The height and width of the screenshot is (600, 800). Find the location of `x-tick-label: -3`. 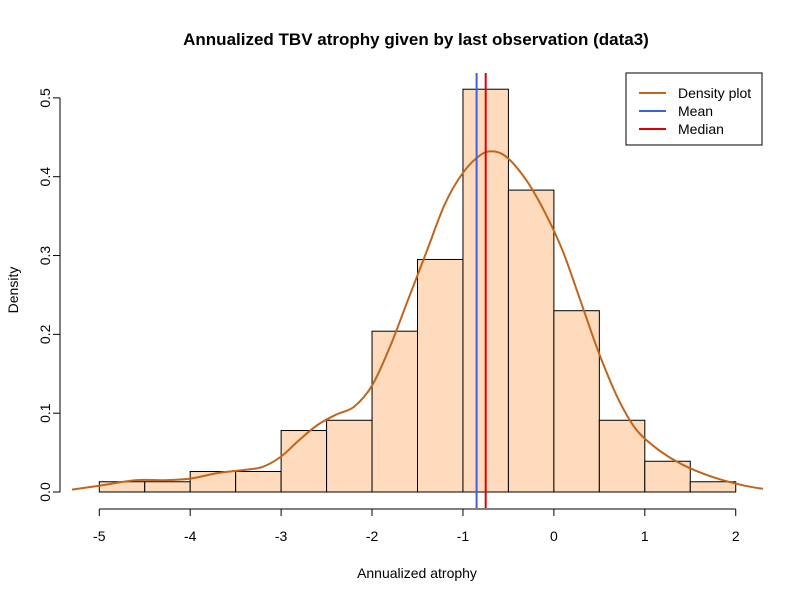

x-tick-label: -3 is located at coordinates (281, 536).